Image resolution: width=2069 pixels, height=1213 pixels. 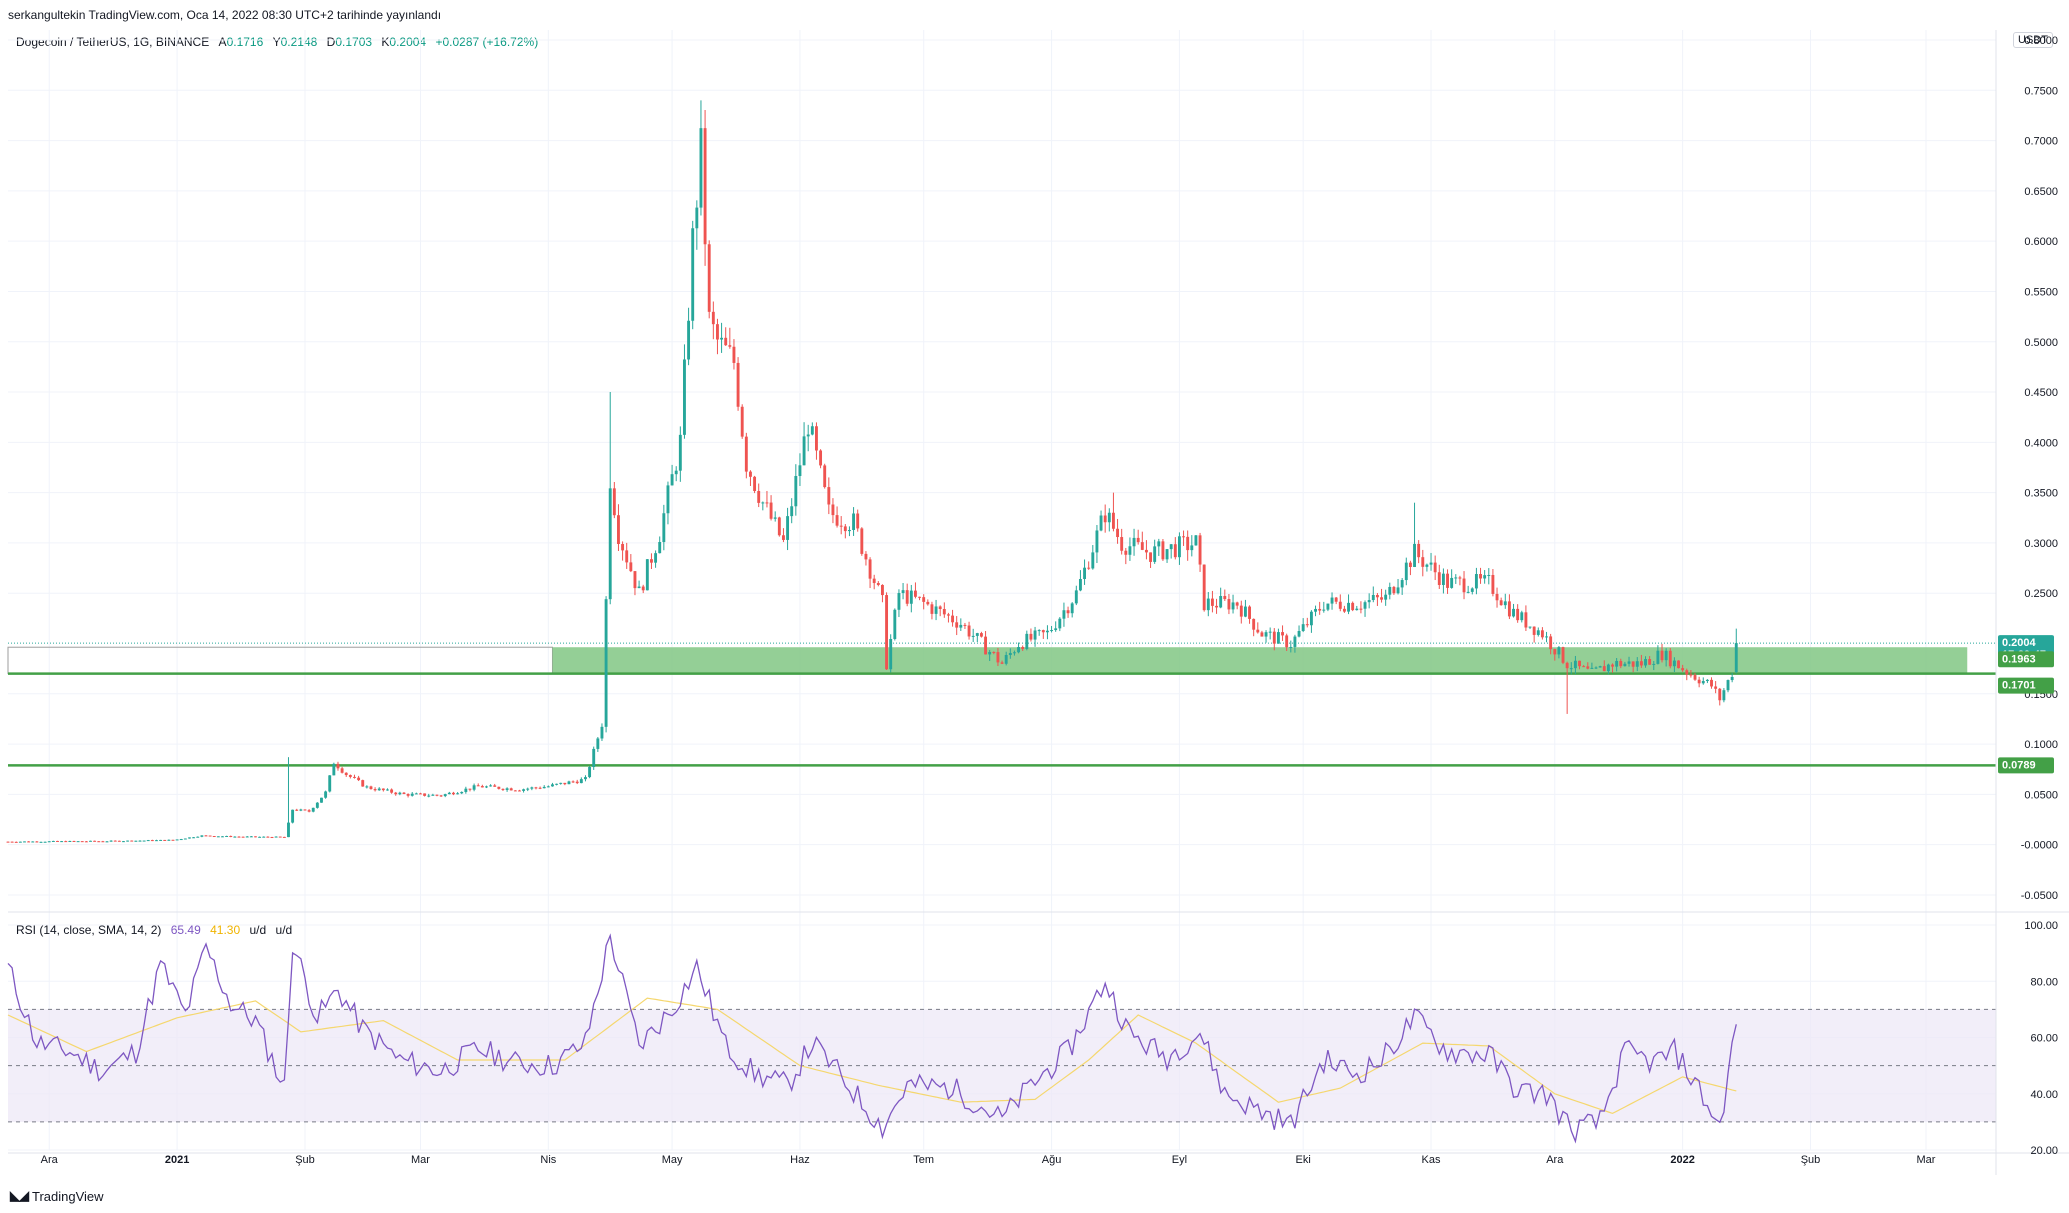 I want to click on rsi-tick-label: 100.00, so click(x=2041, y=926).